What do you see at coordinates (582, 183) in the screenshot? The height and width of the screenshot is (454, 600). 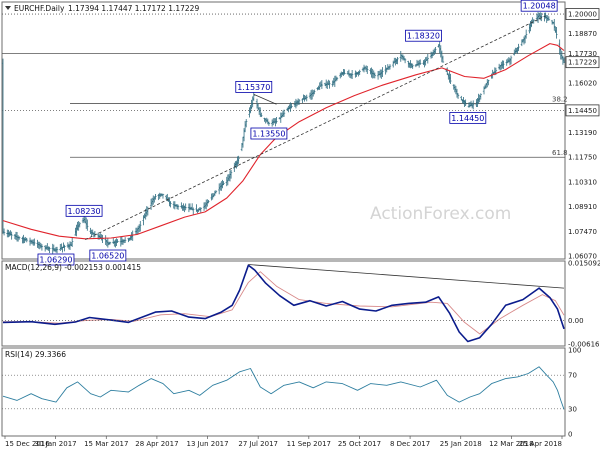 I see `price-tick-label: 1.10310` at bounding box center [582, 183].